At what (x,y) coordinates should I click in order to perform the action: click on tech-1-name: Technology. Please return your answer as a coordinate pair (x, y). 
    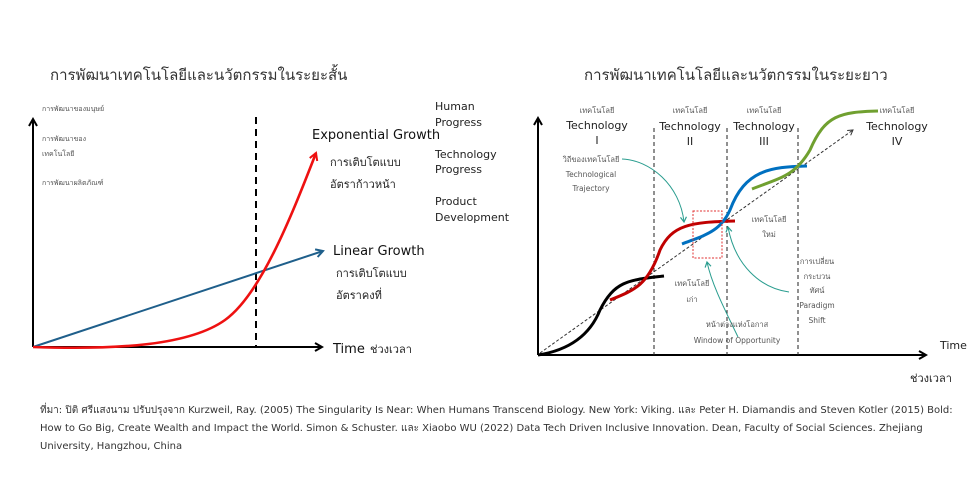
    Looking at the image, I should click on (596, 125).